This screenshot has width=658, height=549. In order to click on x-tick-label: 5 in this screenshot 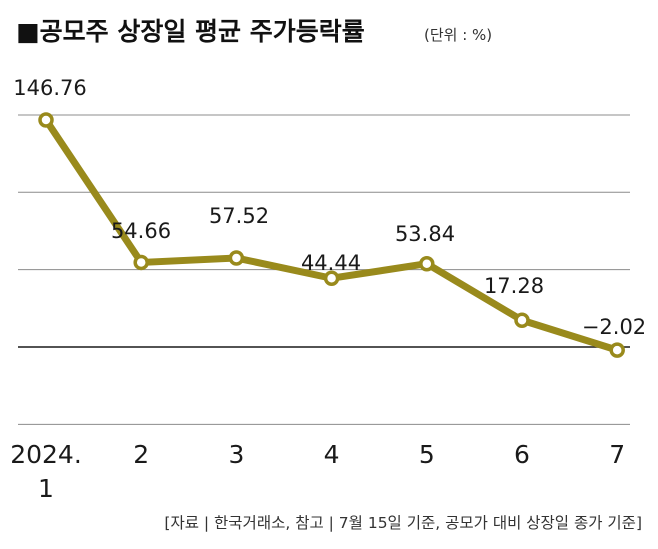, I will do `click(427, 454)`.